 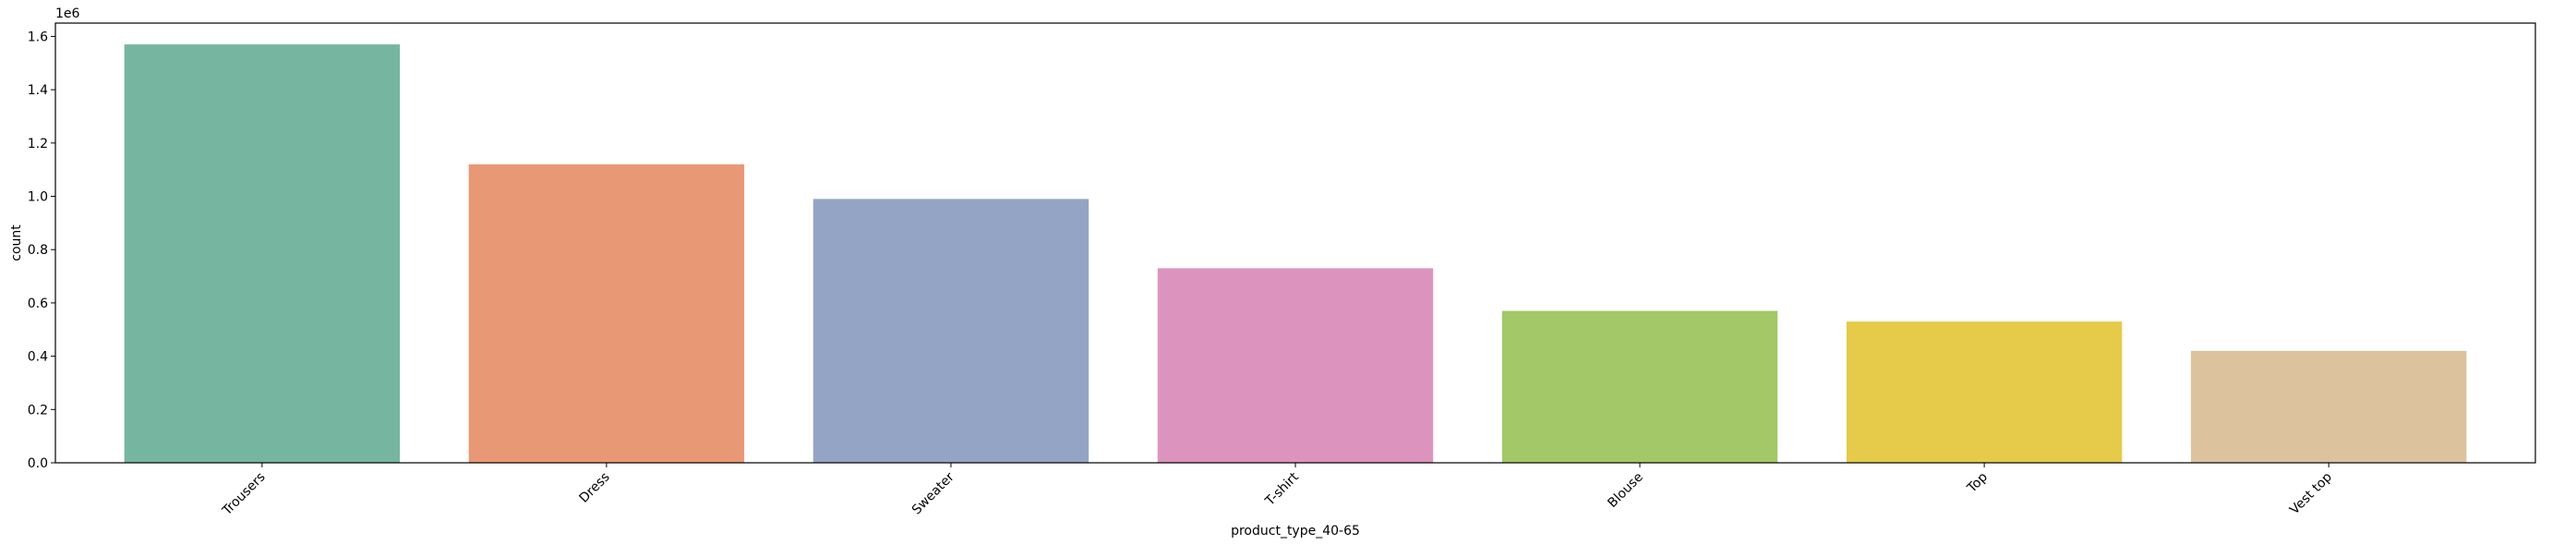 I want to click on bar-sweater, so click(x=951, y=331).